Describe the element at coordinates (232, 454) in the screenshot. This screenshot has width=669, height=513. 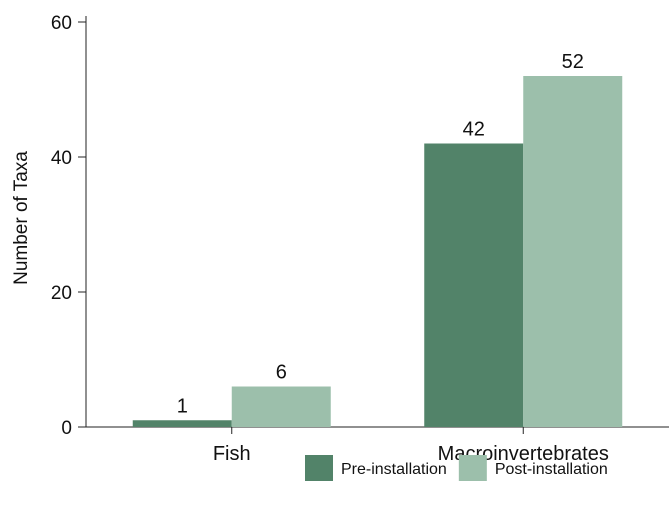
I see `x-tick-label: Fish` at that location.